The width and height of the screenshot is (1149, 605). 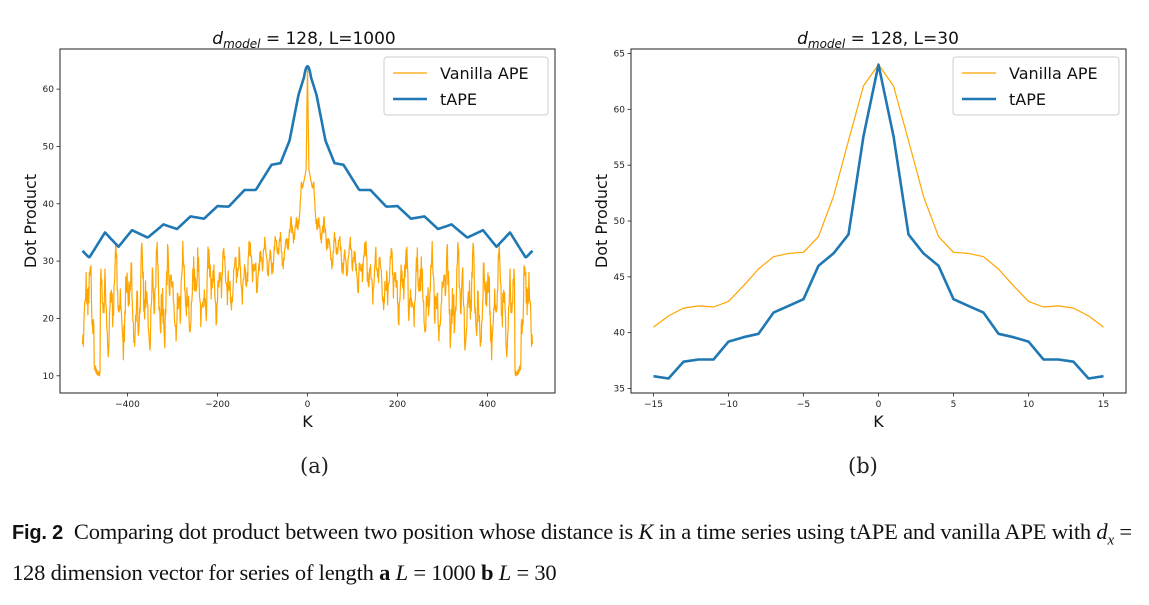 What do you see at coordinates (385, 572) in the screenshot?
I see `caption-label-a: a` at bounding box center [385, 572].